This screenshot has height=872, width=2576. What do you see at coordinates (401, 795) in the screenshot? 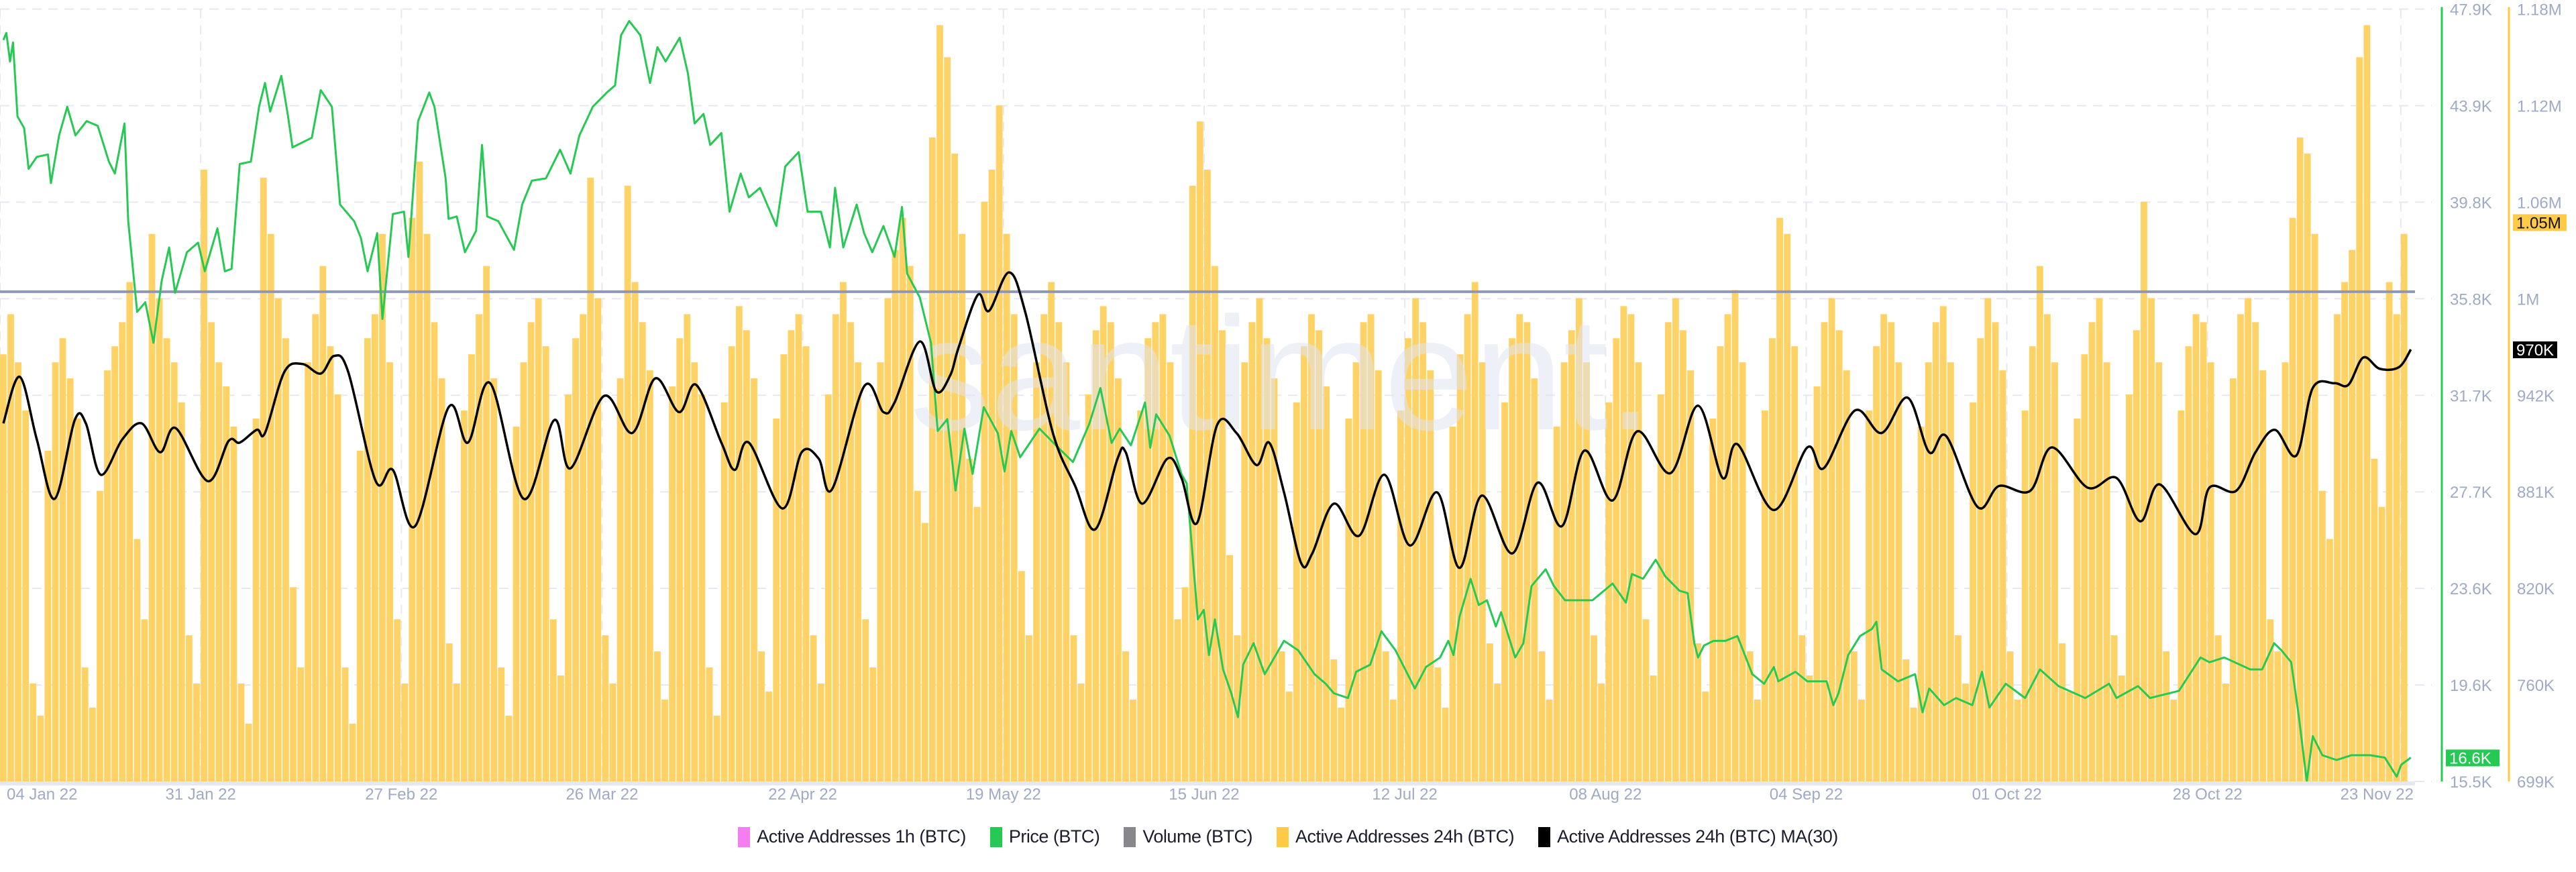
I see `x-axis-tick-label: 27 Feb 22` at bounding box center [401, 795].